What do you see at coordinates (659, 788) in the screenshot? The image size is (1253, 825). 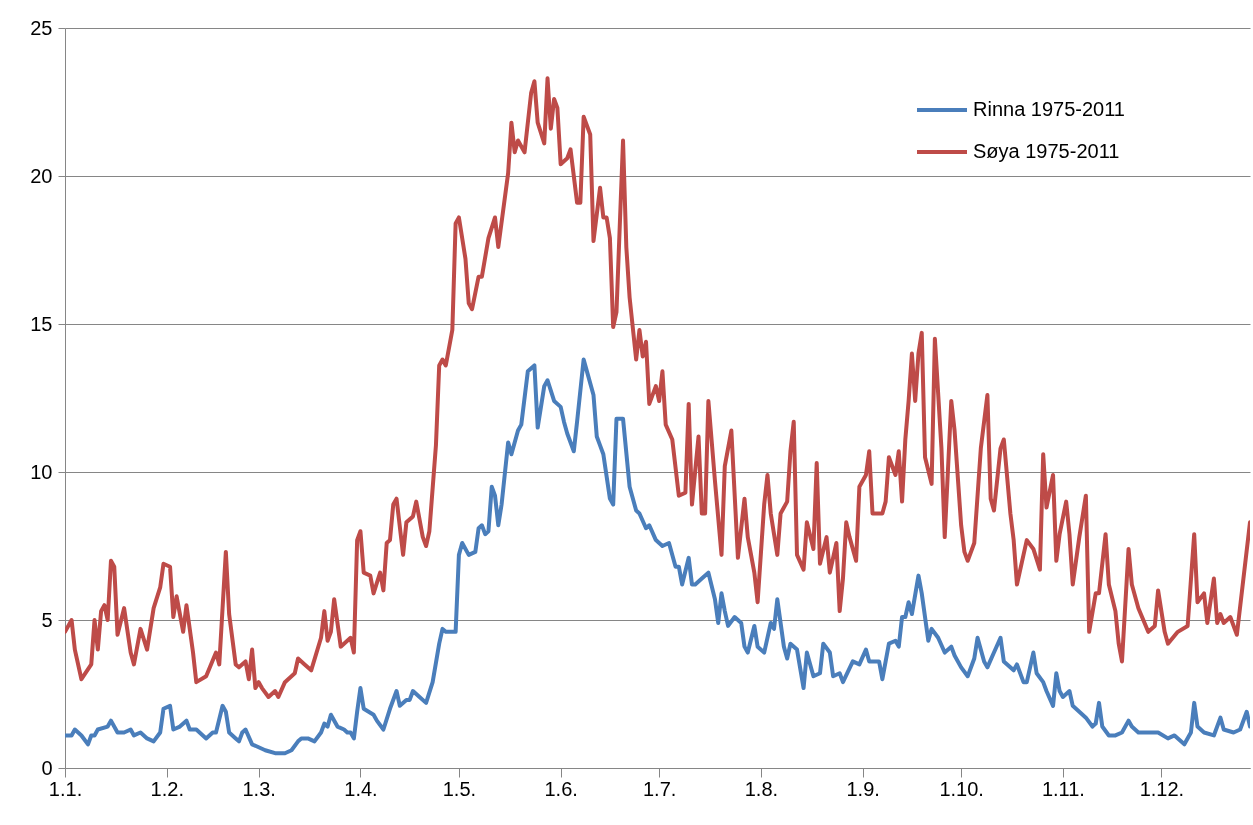 I see `x-tick-label: 1.7.` at bounding box center [659, 788].